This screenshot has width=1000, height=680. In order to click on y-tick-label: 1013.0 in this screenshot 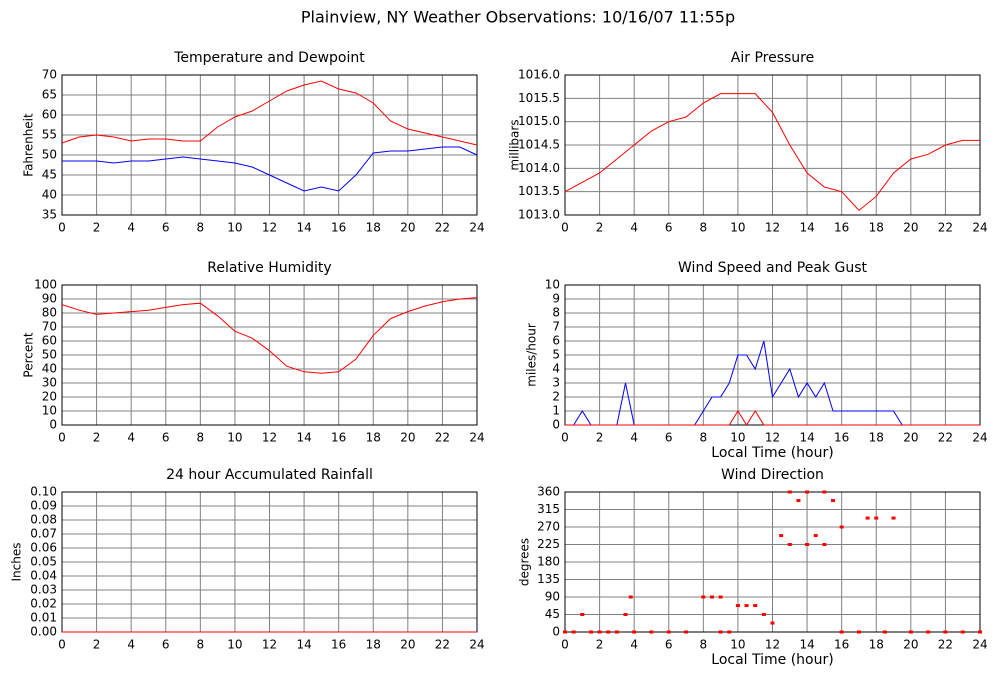, I will do `click(539, 215)`.